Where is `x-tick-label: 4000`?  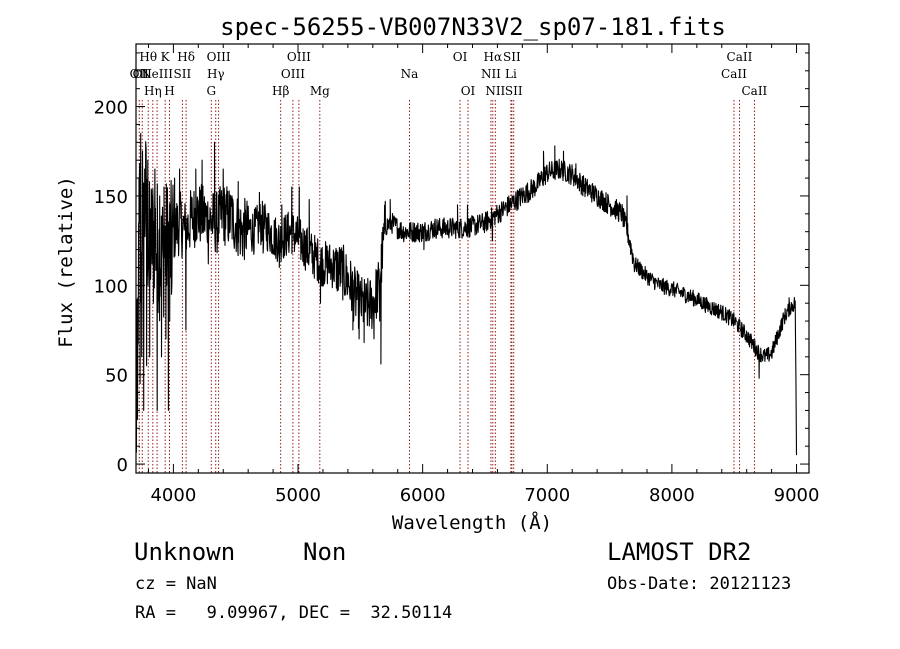
x-tick-label: 4000 is located at coordinates (173, 495).